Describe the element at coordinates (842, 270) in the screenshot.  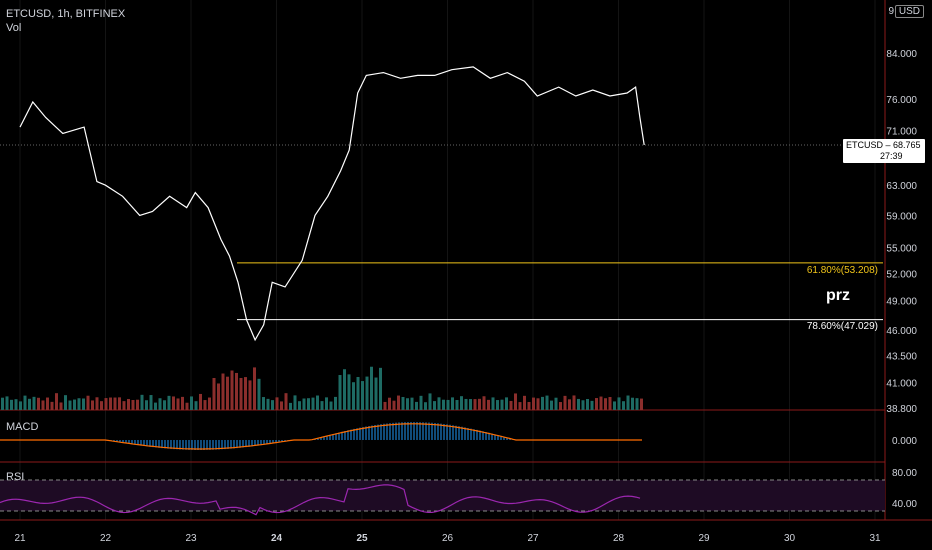
I see `fib-618-label: 61.80%(53.208)` at that location.